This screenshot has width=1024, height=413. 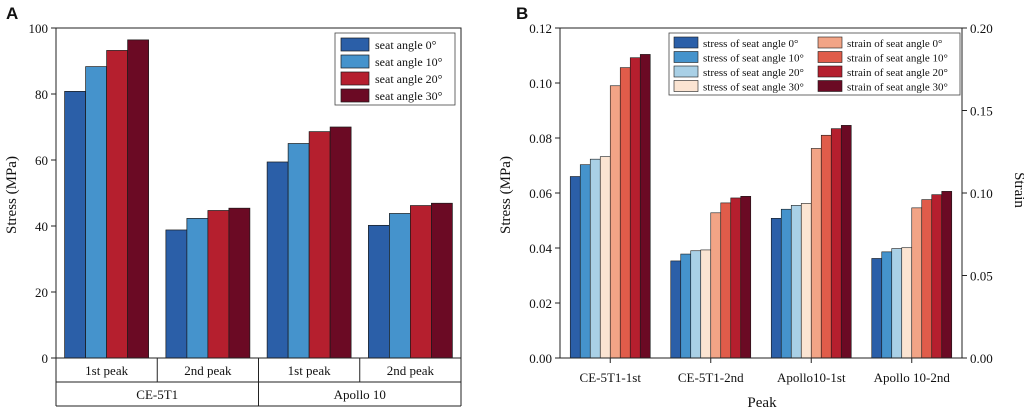 What do you see at coordinates (12, 13) in the screenshot?
I see `panel-label-a: A` at bounding box center [12, 13].